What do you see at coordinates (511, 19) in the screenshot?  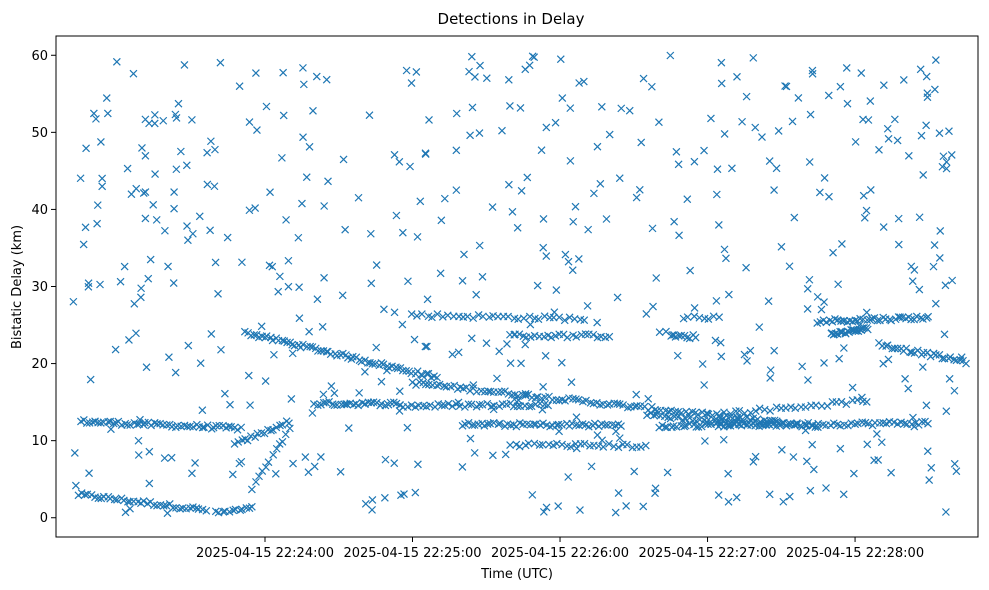 I see `chart-title: Detections in Delay` at bounding box center [511, 19].